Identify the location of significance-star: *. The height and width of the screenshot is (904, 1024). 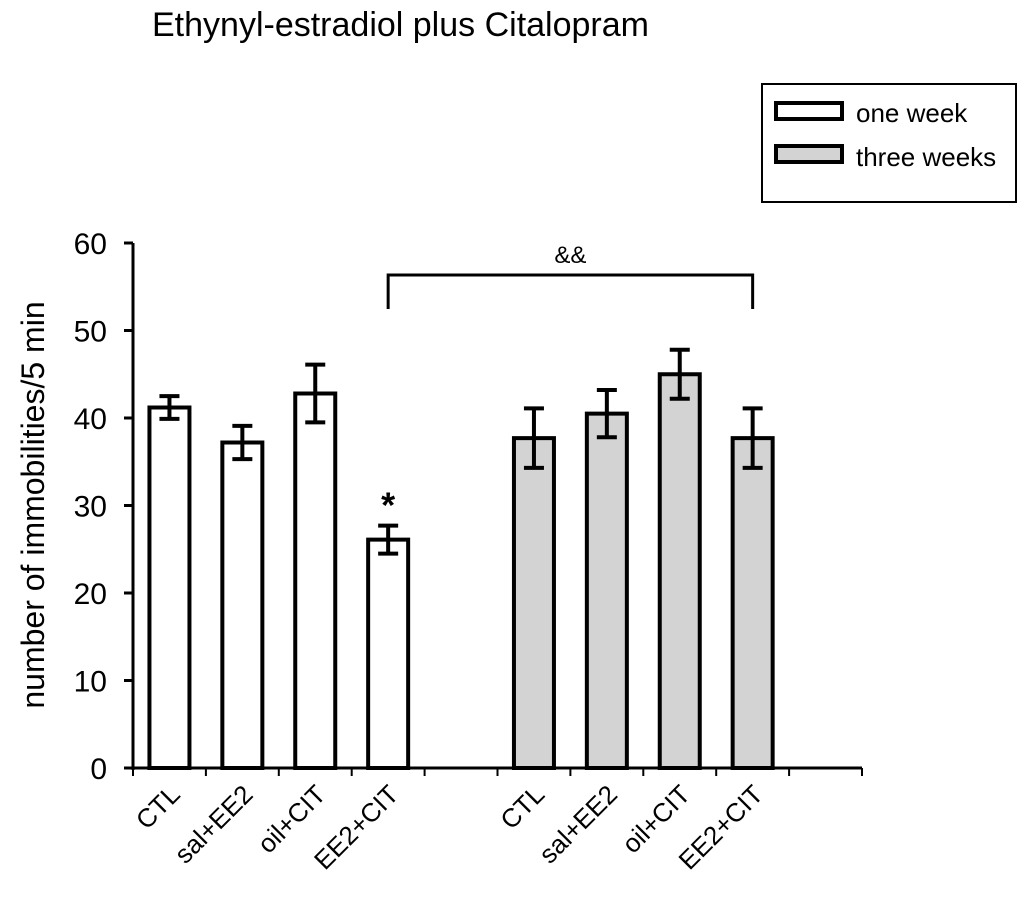
(388, 505).